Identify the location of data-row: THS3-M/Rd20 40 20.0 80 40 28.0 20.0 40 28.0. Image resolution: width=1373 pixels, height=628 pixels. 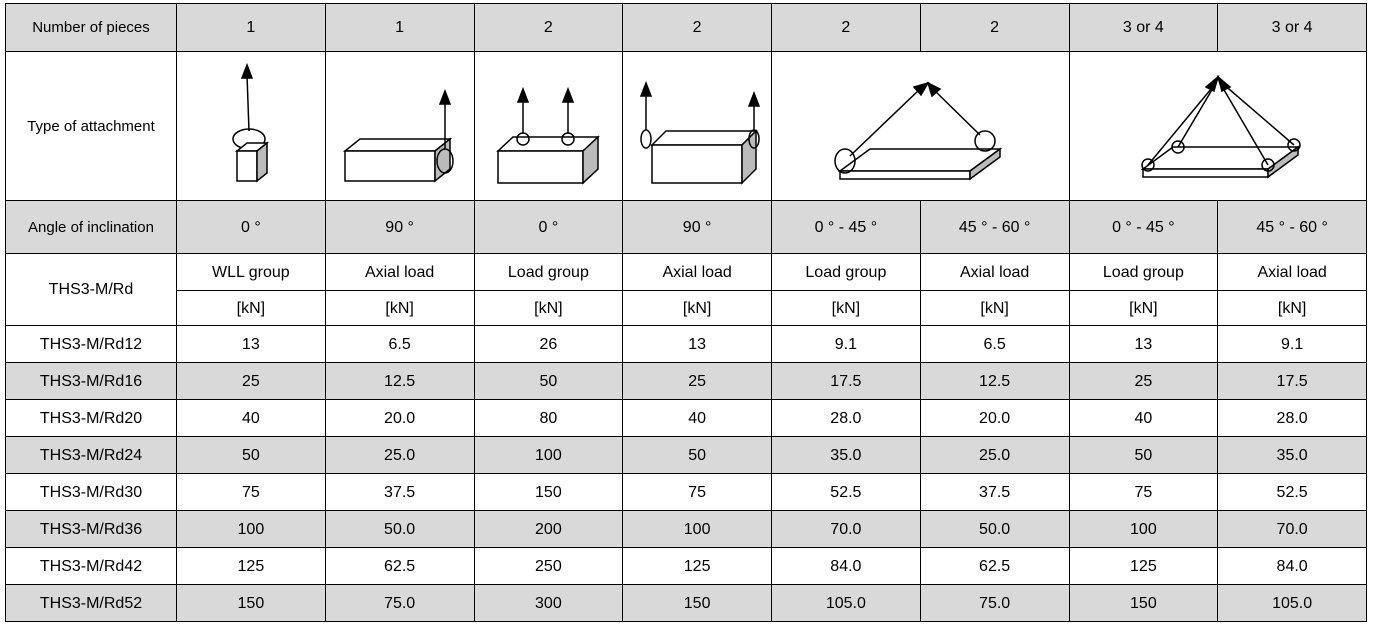
(686, 418).